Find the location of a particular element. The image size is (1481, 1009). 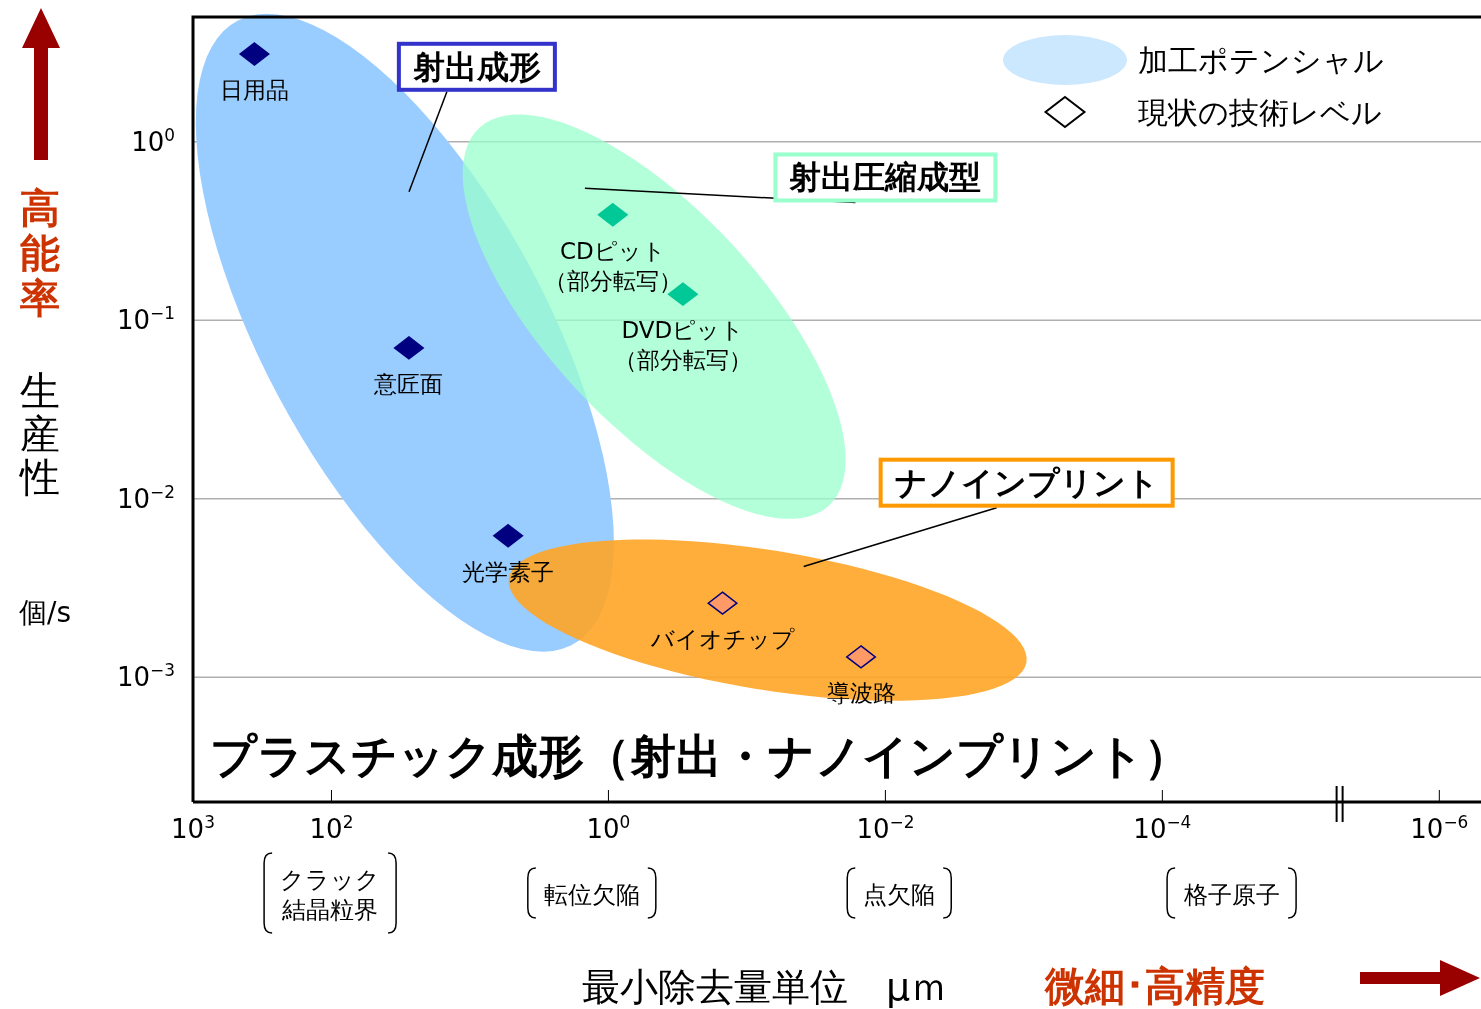

text: クラック is located at coordinates (330, 880).